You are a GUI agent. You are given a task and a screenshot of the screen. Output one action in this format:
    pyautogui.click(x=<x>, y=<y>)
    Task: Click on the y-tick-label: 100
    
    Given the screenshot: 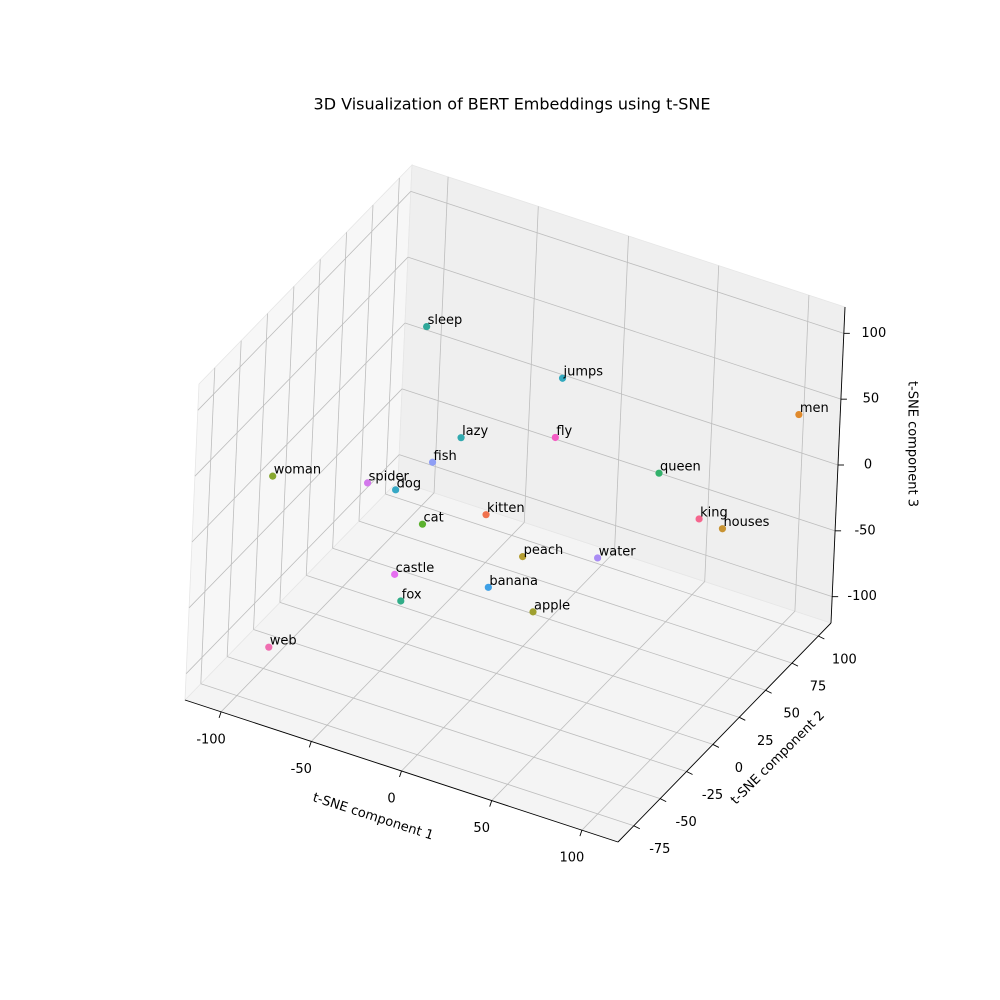 What is the action you would take?
    pyautogui.click(x=844, y=660)
    